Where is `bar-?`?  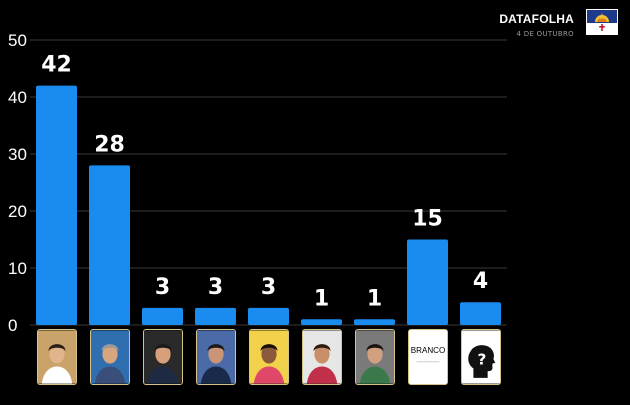
bar-? is located at coordinates (480, 313).